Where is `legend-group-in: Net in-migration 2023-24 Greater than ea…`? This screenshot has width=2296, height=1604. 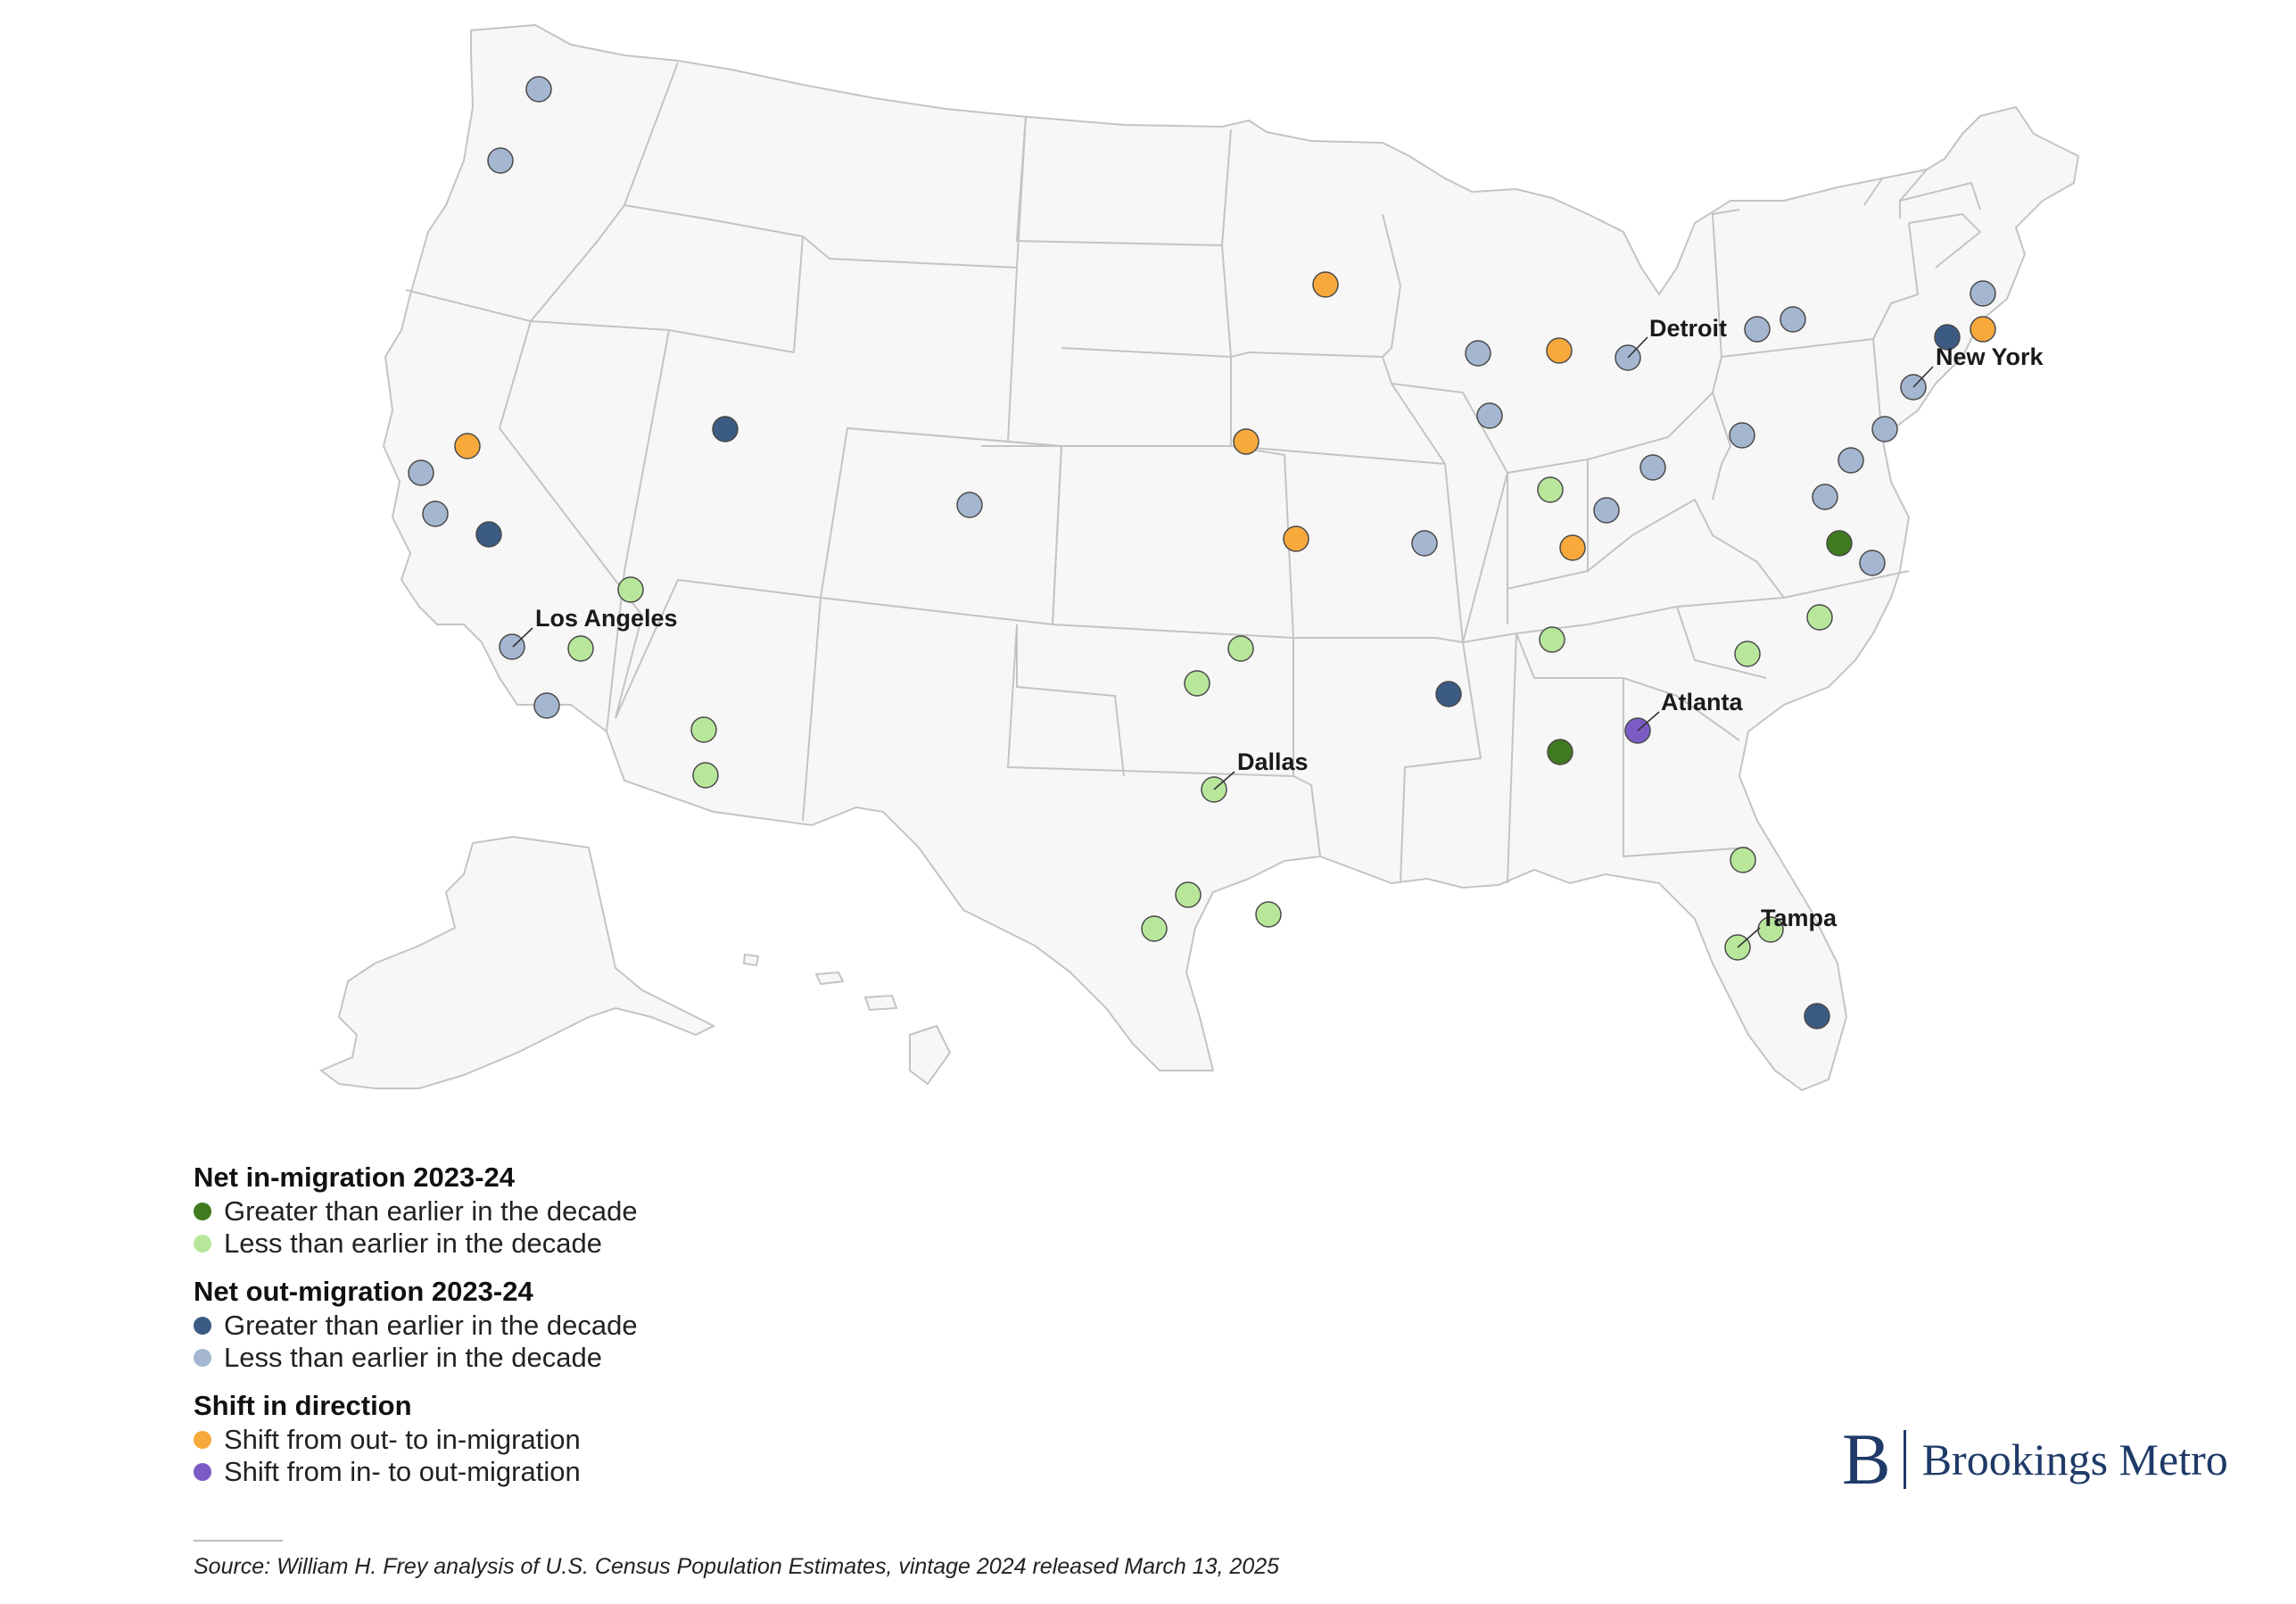
legend-group-in: Net in-migration 2023-24 Greater than ea… is located at coordinates (416, 1210).